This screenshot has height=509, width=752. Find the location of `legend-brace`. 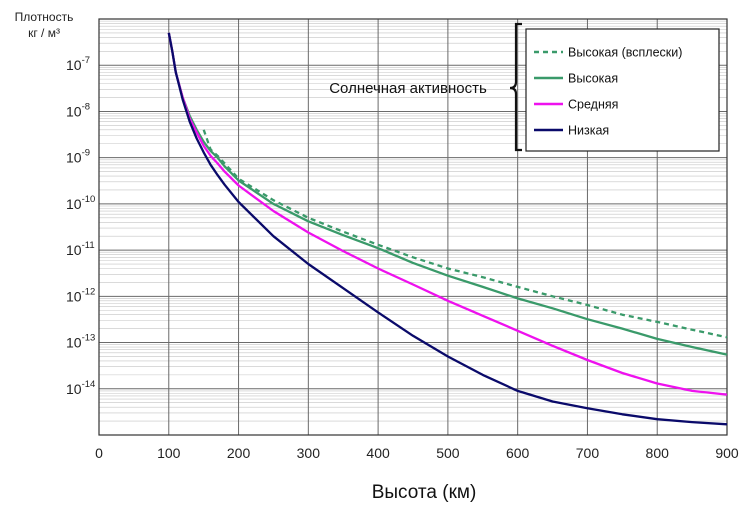

legend-brace is located at coordinates (515, 87).